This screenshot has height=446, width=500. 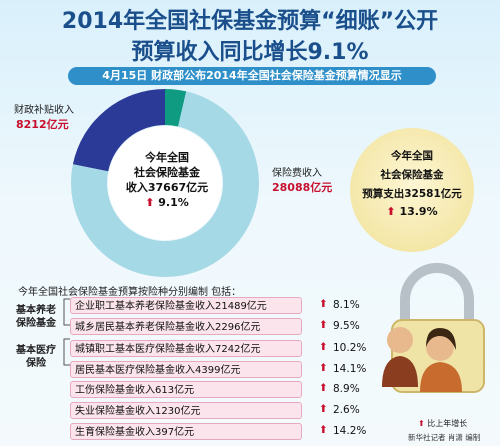 What do you see at coordinates (297, 173) in the screenshot?
I see `premium-income-label: 保险费收入` at bounding box center [297, 173].